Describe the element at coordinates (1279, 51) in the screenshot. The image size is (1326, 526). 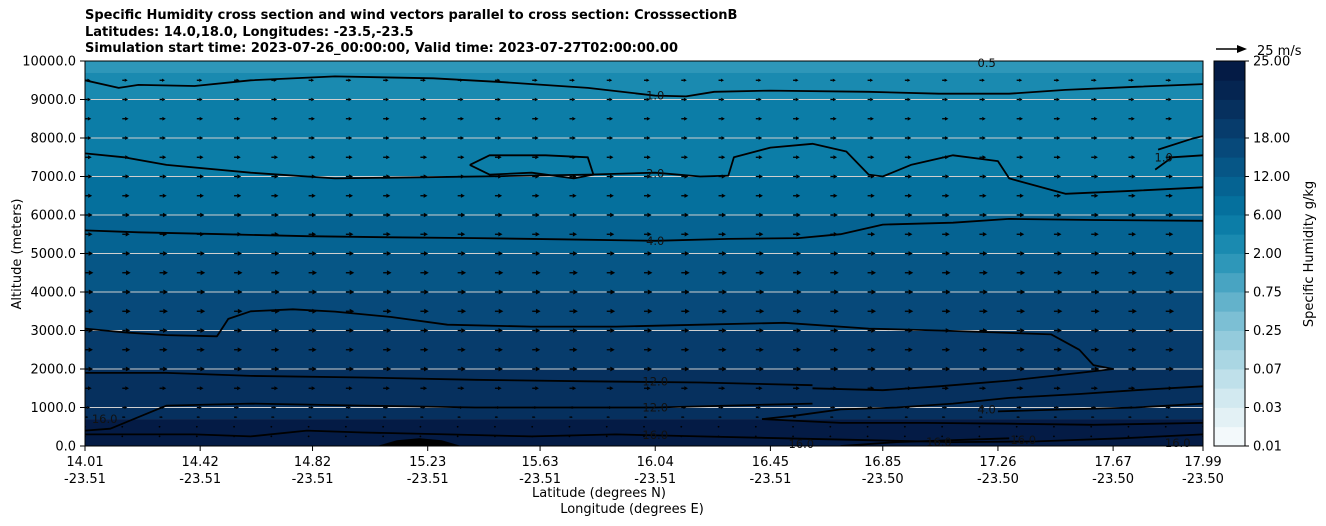
I see `quiver-key-label: 25 m/s` at that location.